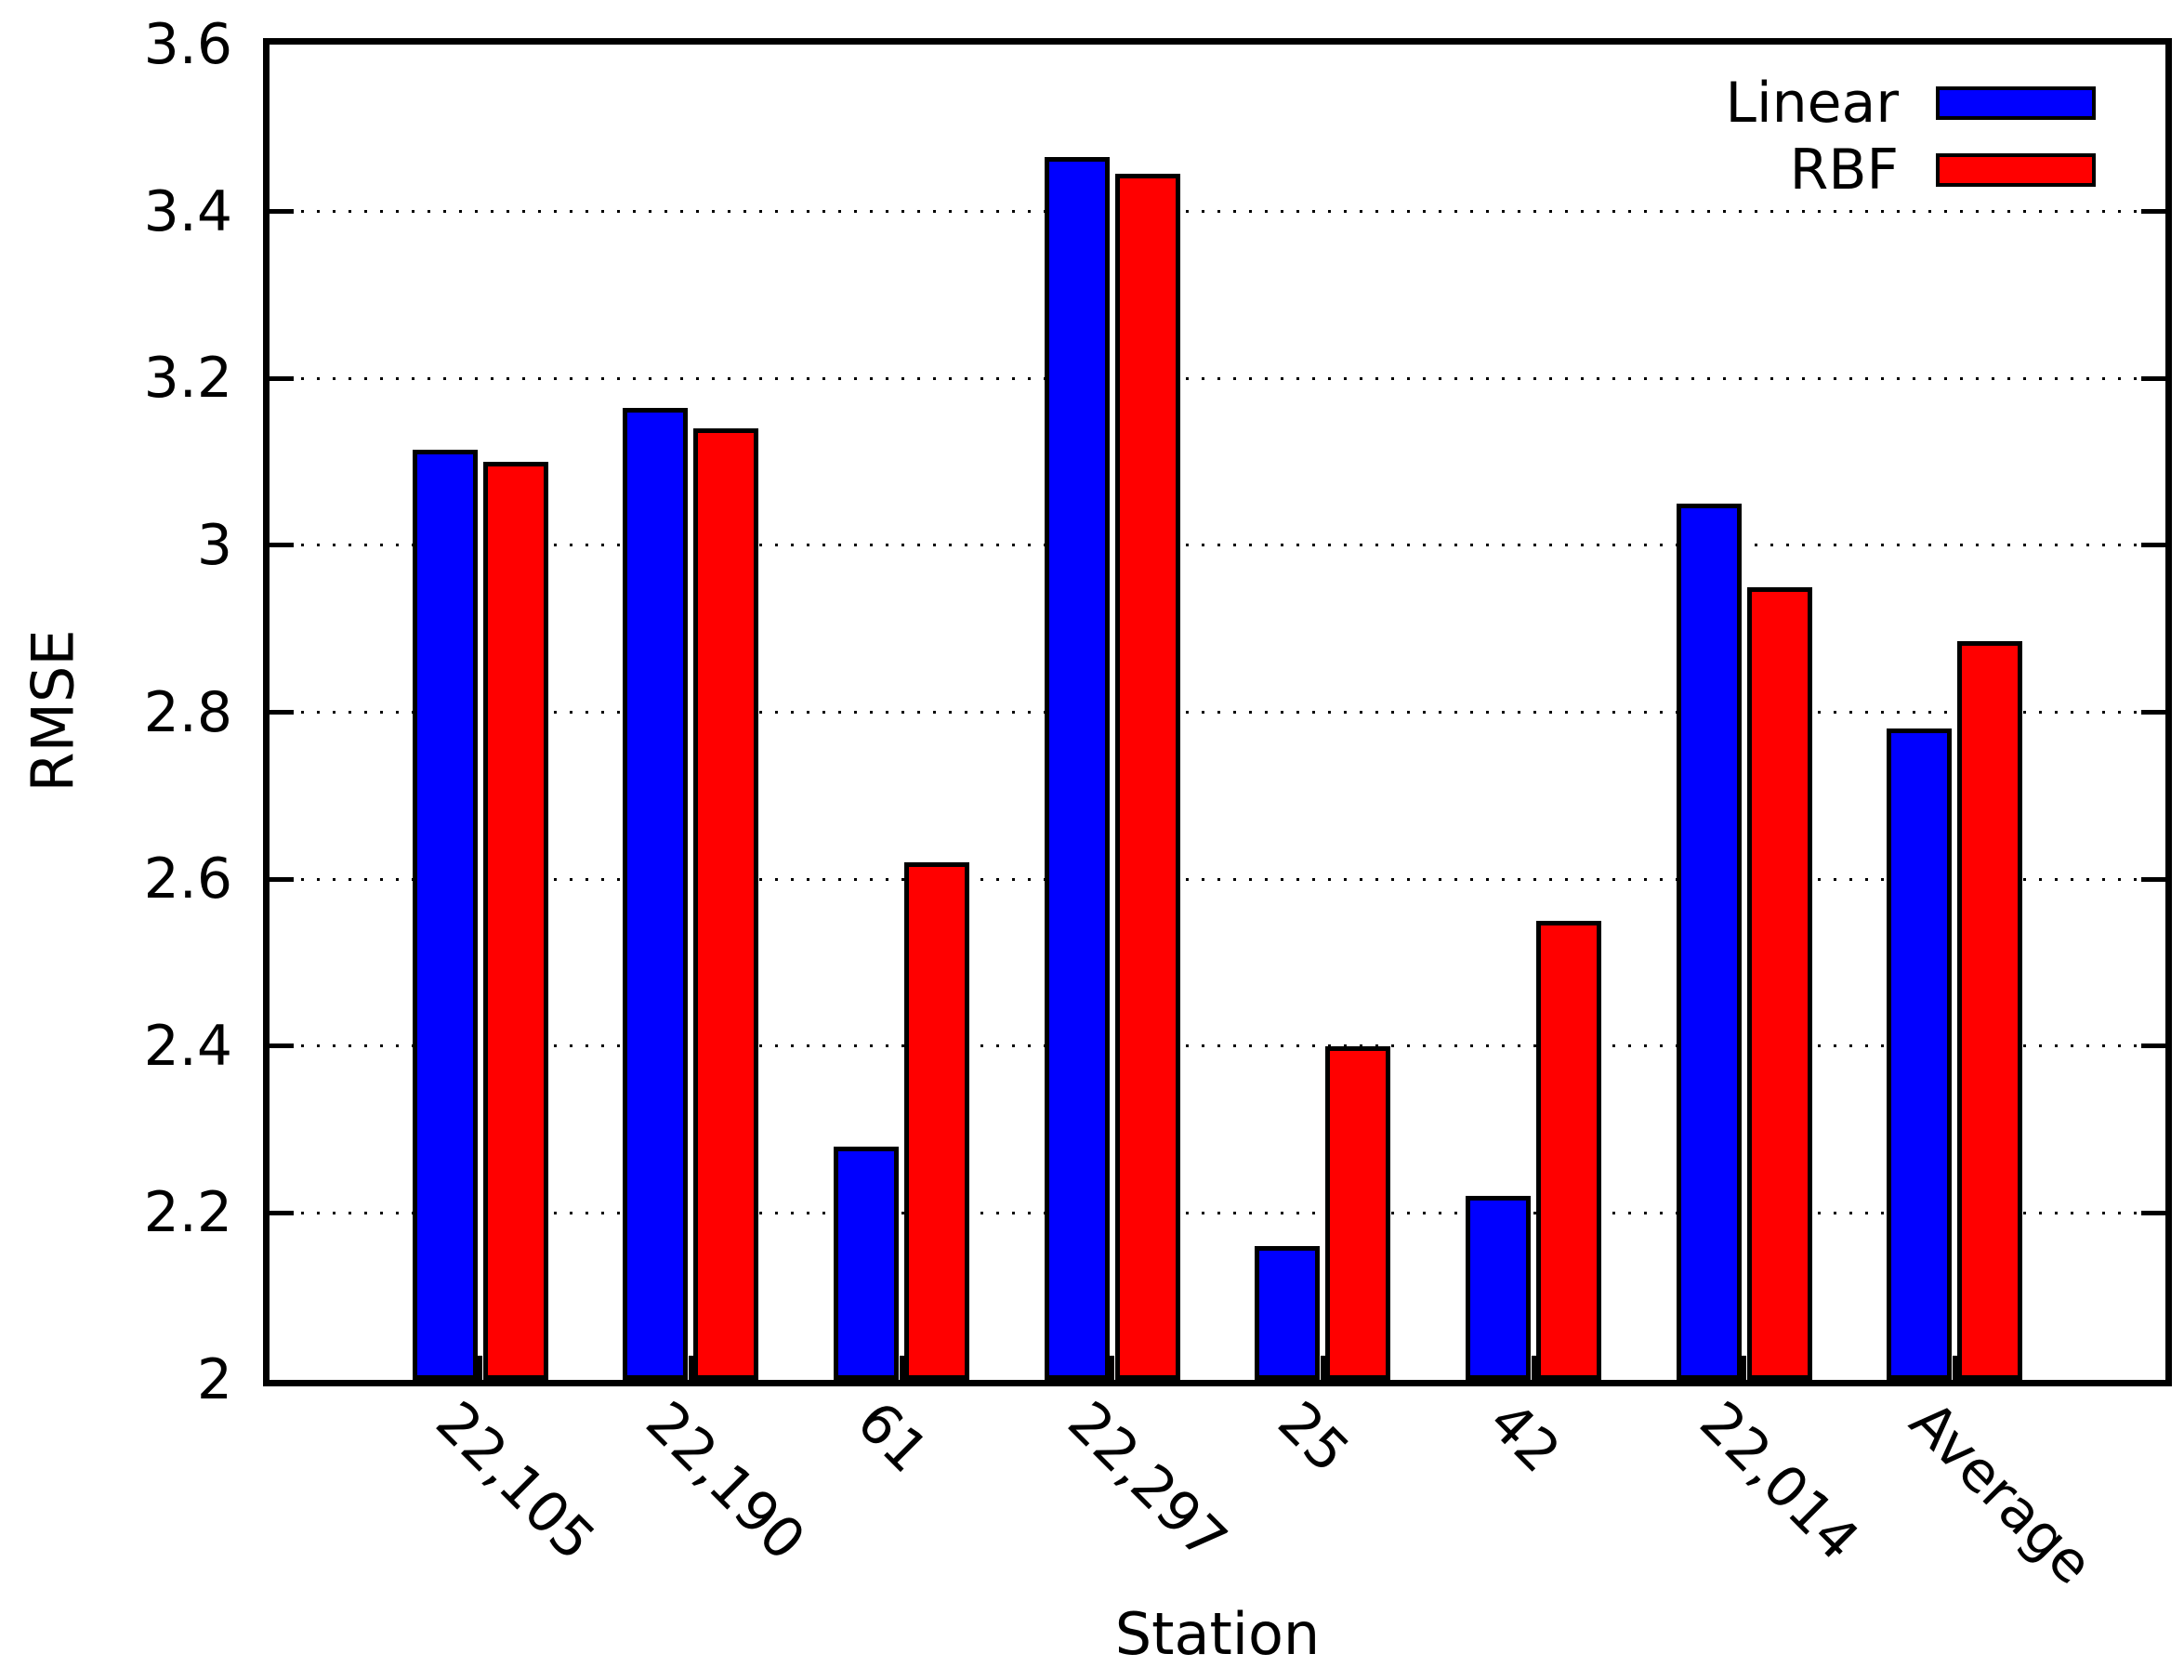 This screenshot has width=2184, height=1680. What do you see at coordinates (187, 1046) in the screenshot?
I see `y-tick-label: 2.4` at bounding box center [187, 1046].